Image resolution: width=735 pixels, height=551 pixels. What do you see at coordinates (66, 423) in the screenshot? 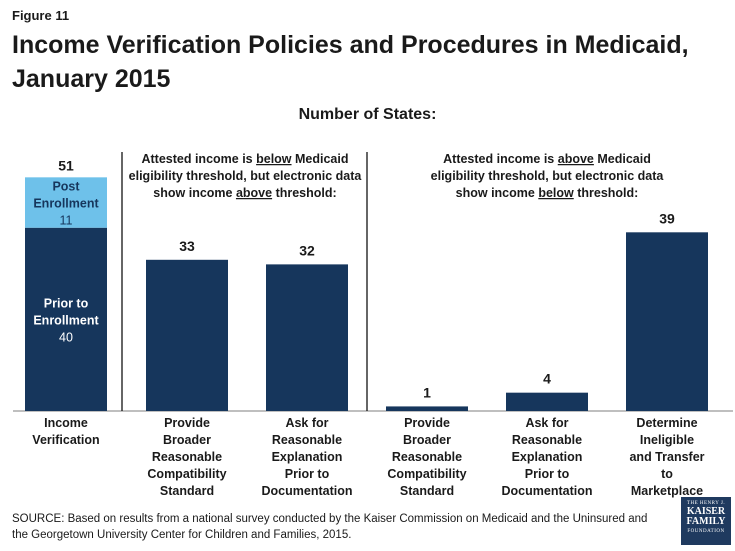
I see `category-label-income-verification-line: Income` at bounding box center [66, 423].